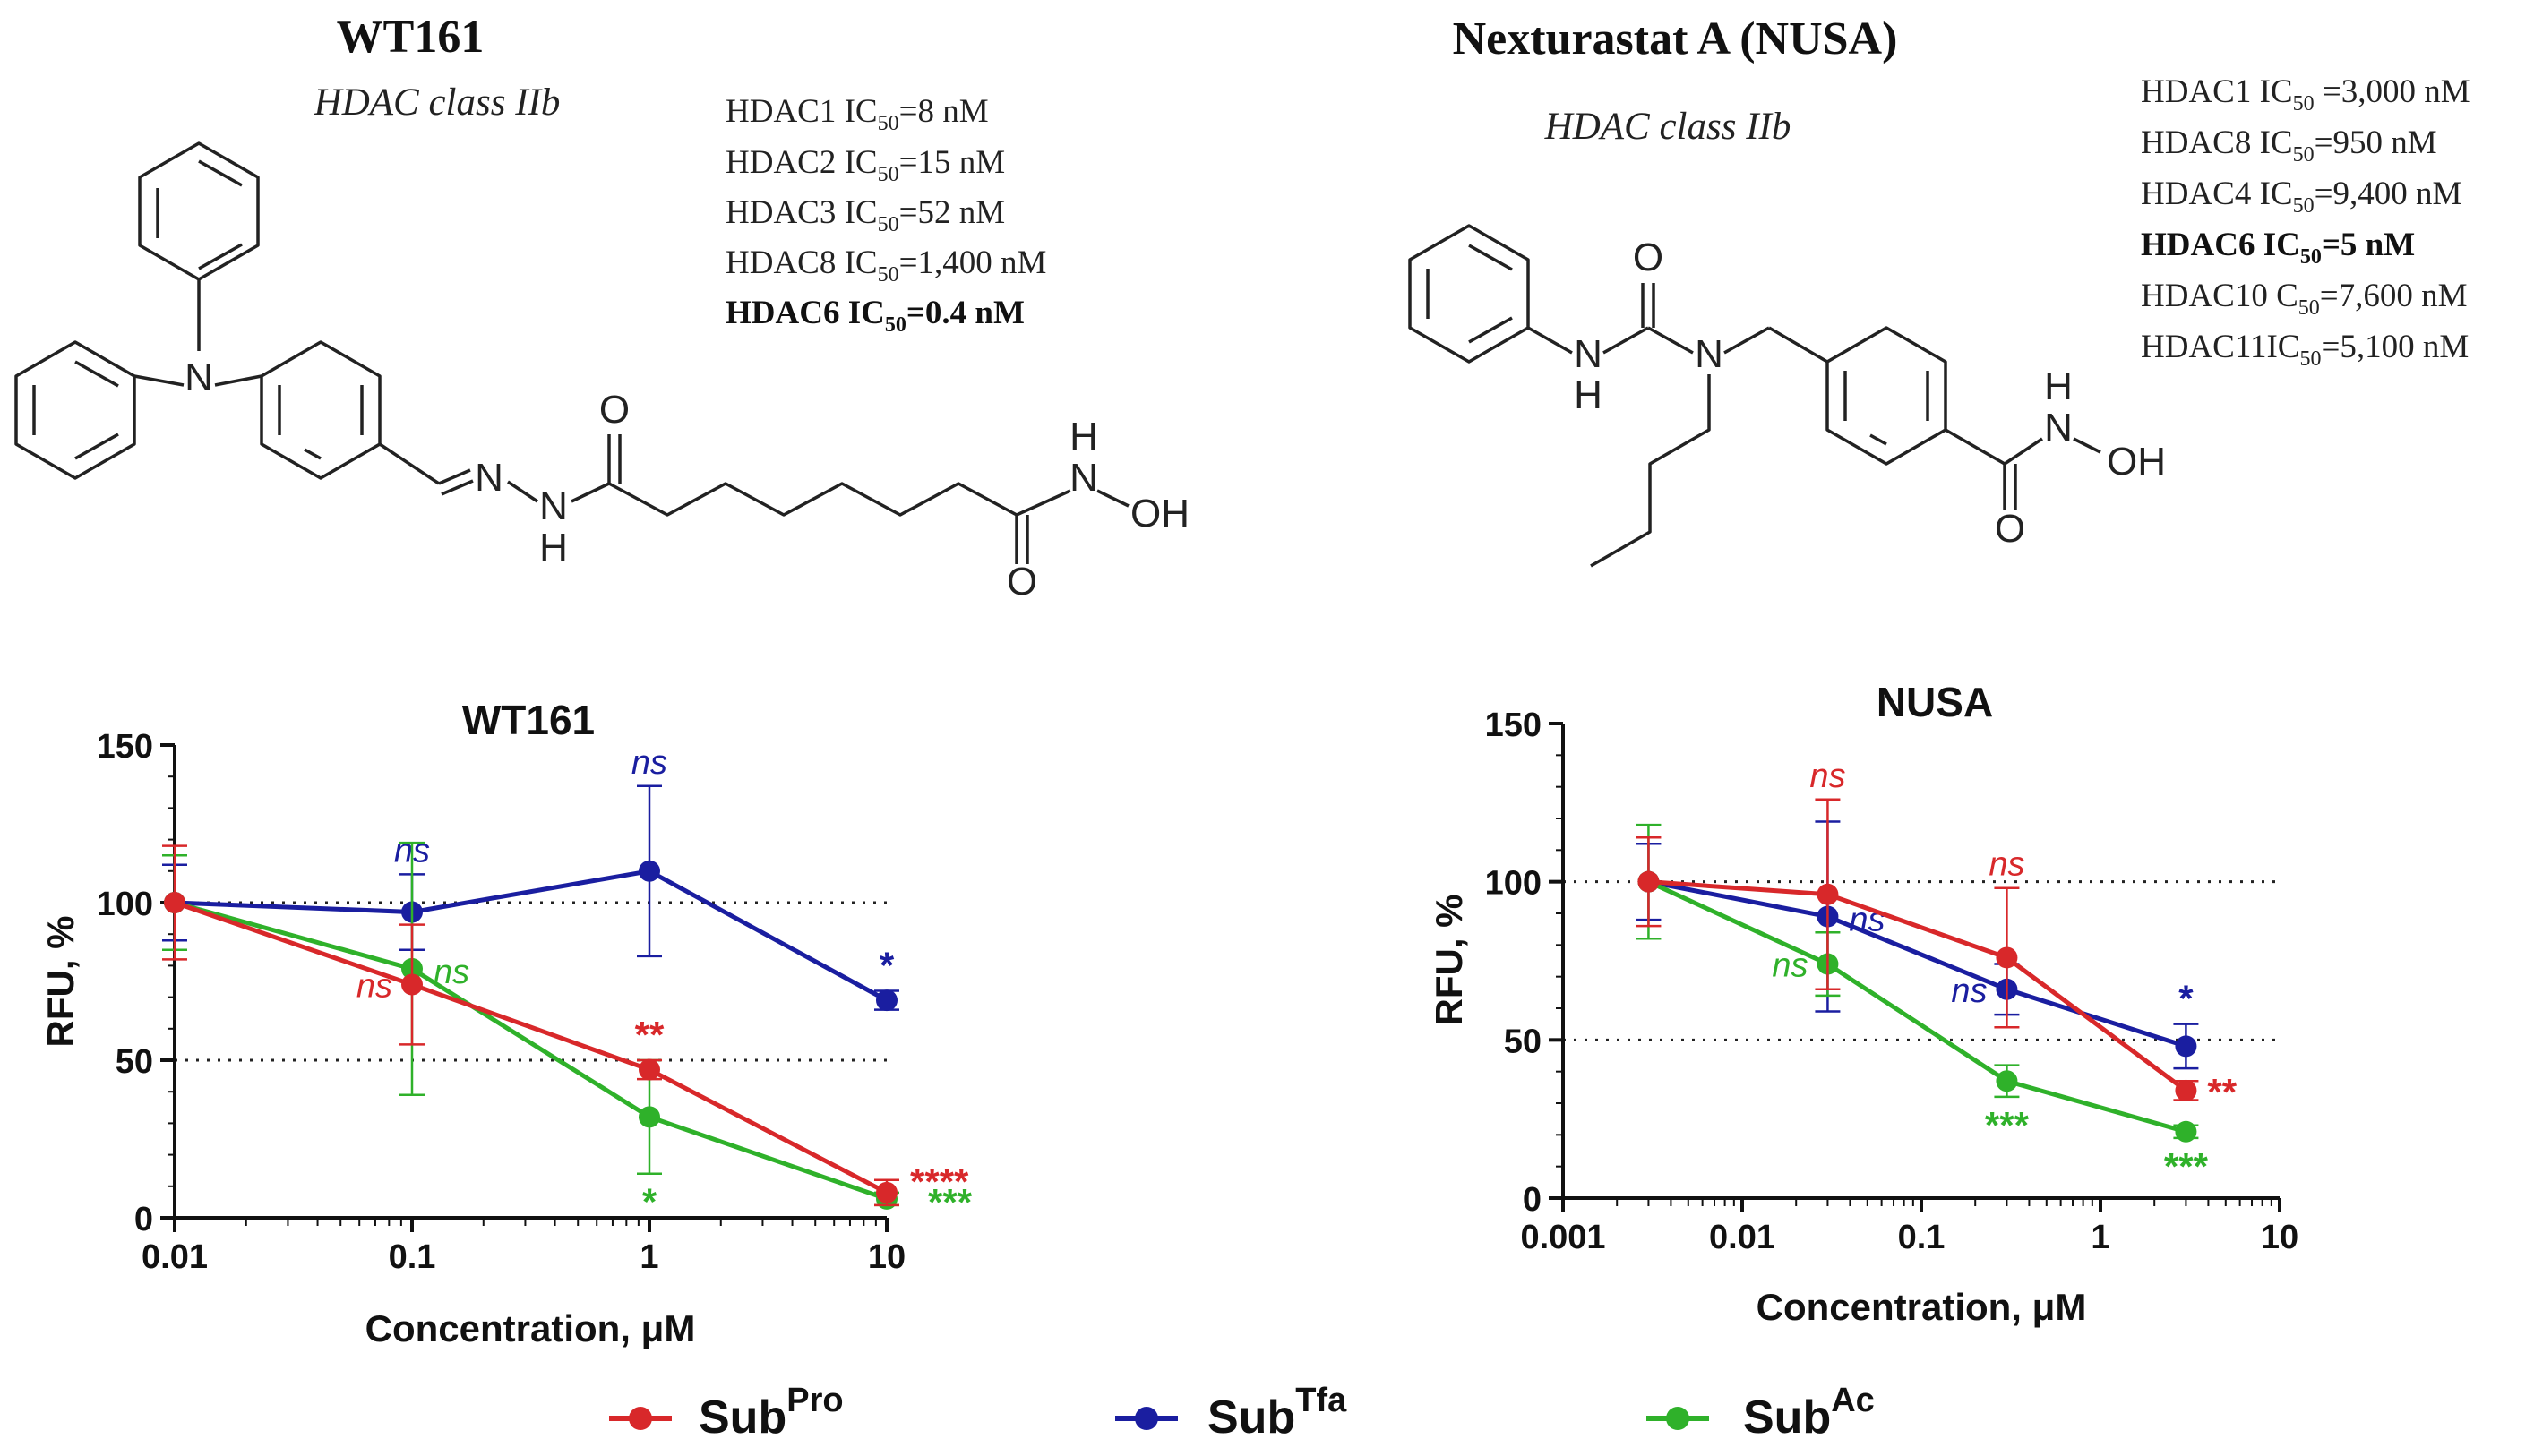  I want to click on x-tick-label: 0.001, so click(1562, 1237).